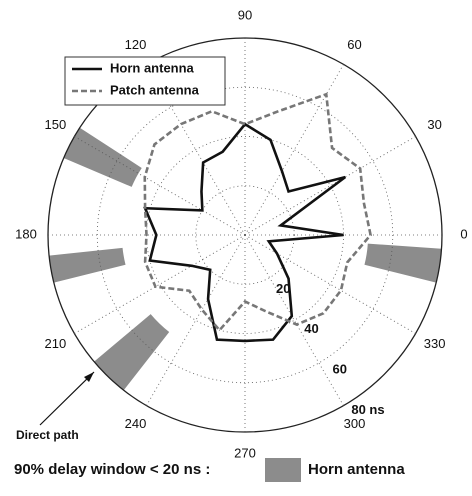 The image size is (472, 496). Describe the element at coordinates (354, 44) in the screenshot. I see `theta-tick-label: 60` at that location.